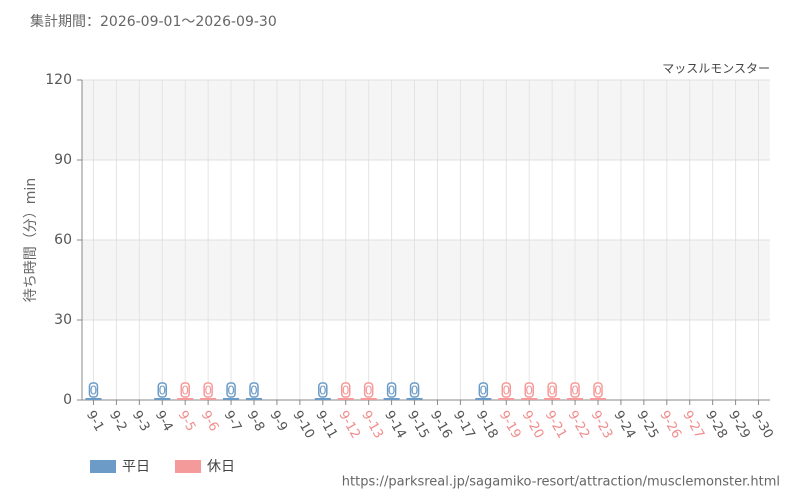  I want to click on y-tick-label: 120, so click(58, 80).